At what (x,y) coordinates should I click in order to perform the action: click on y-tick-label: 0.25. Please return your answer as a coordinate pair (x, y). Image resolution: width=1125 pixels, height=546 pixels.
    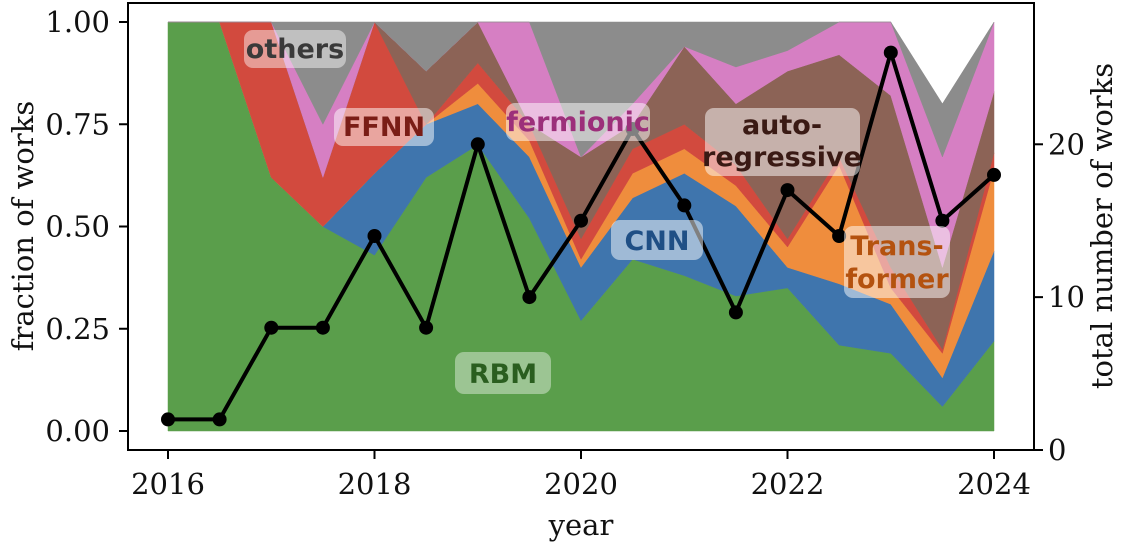
    Looking at the image, I should click on (77, 329).